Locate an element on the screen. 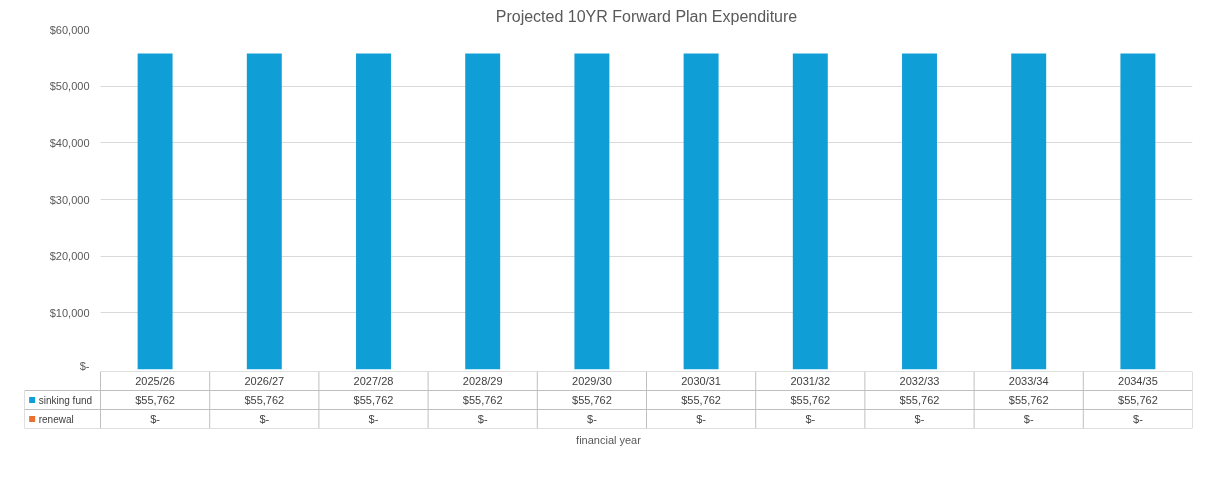 The width and height of the screenshot is (1220, 484). chart-title: Projected 10YR Forward Plan Expenditure is located at coordinates (646, 16).